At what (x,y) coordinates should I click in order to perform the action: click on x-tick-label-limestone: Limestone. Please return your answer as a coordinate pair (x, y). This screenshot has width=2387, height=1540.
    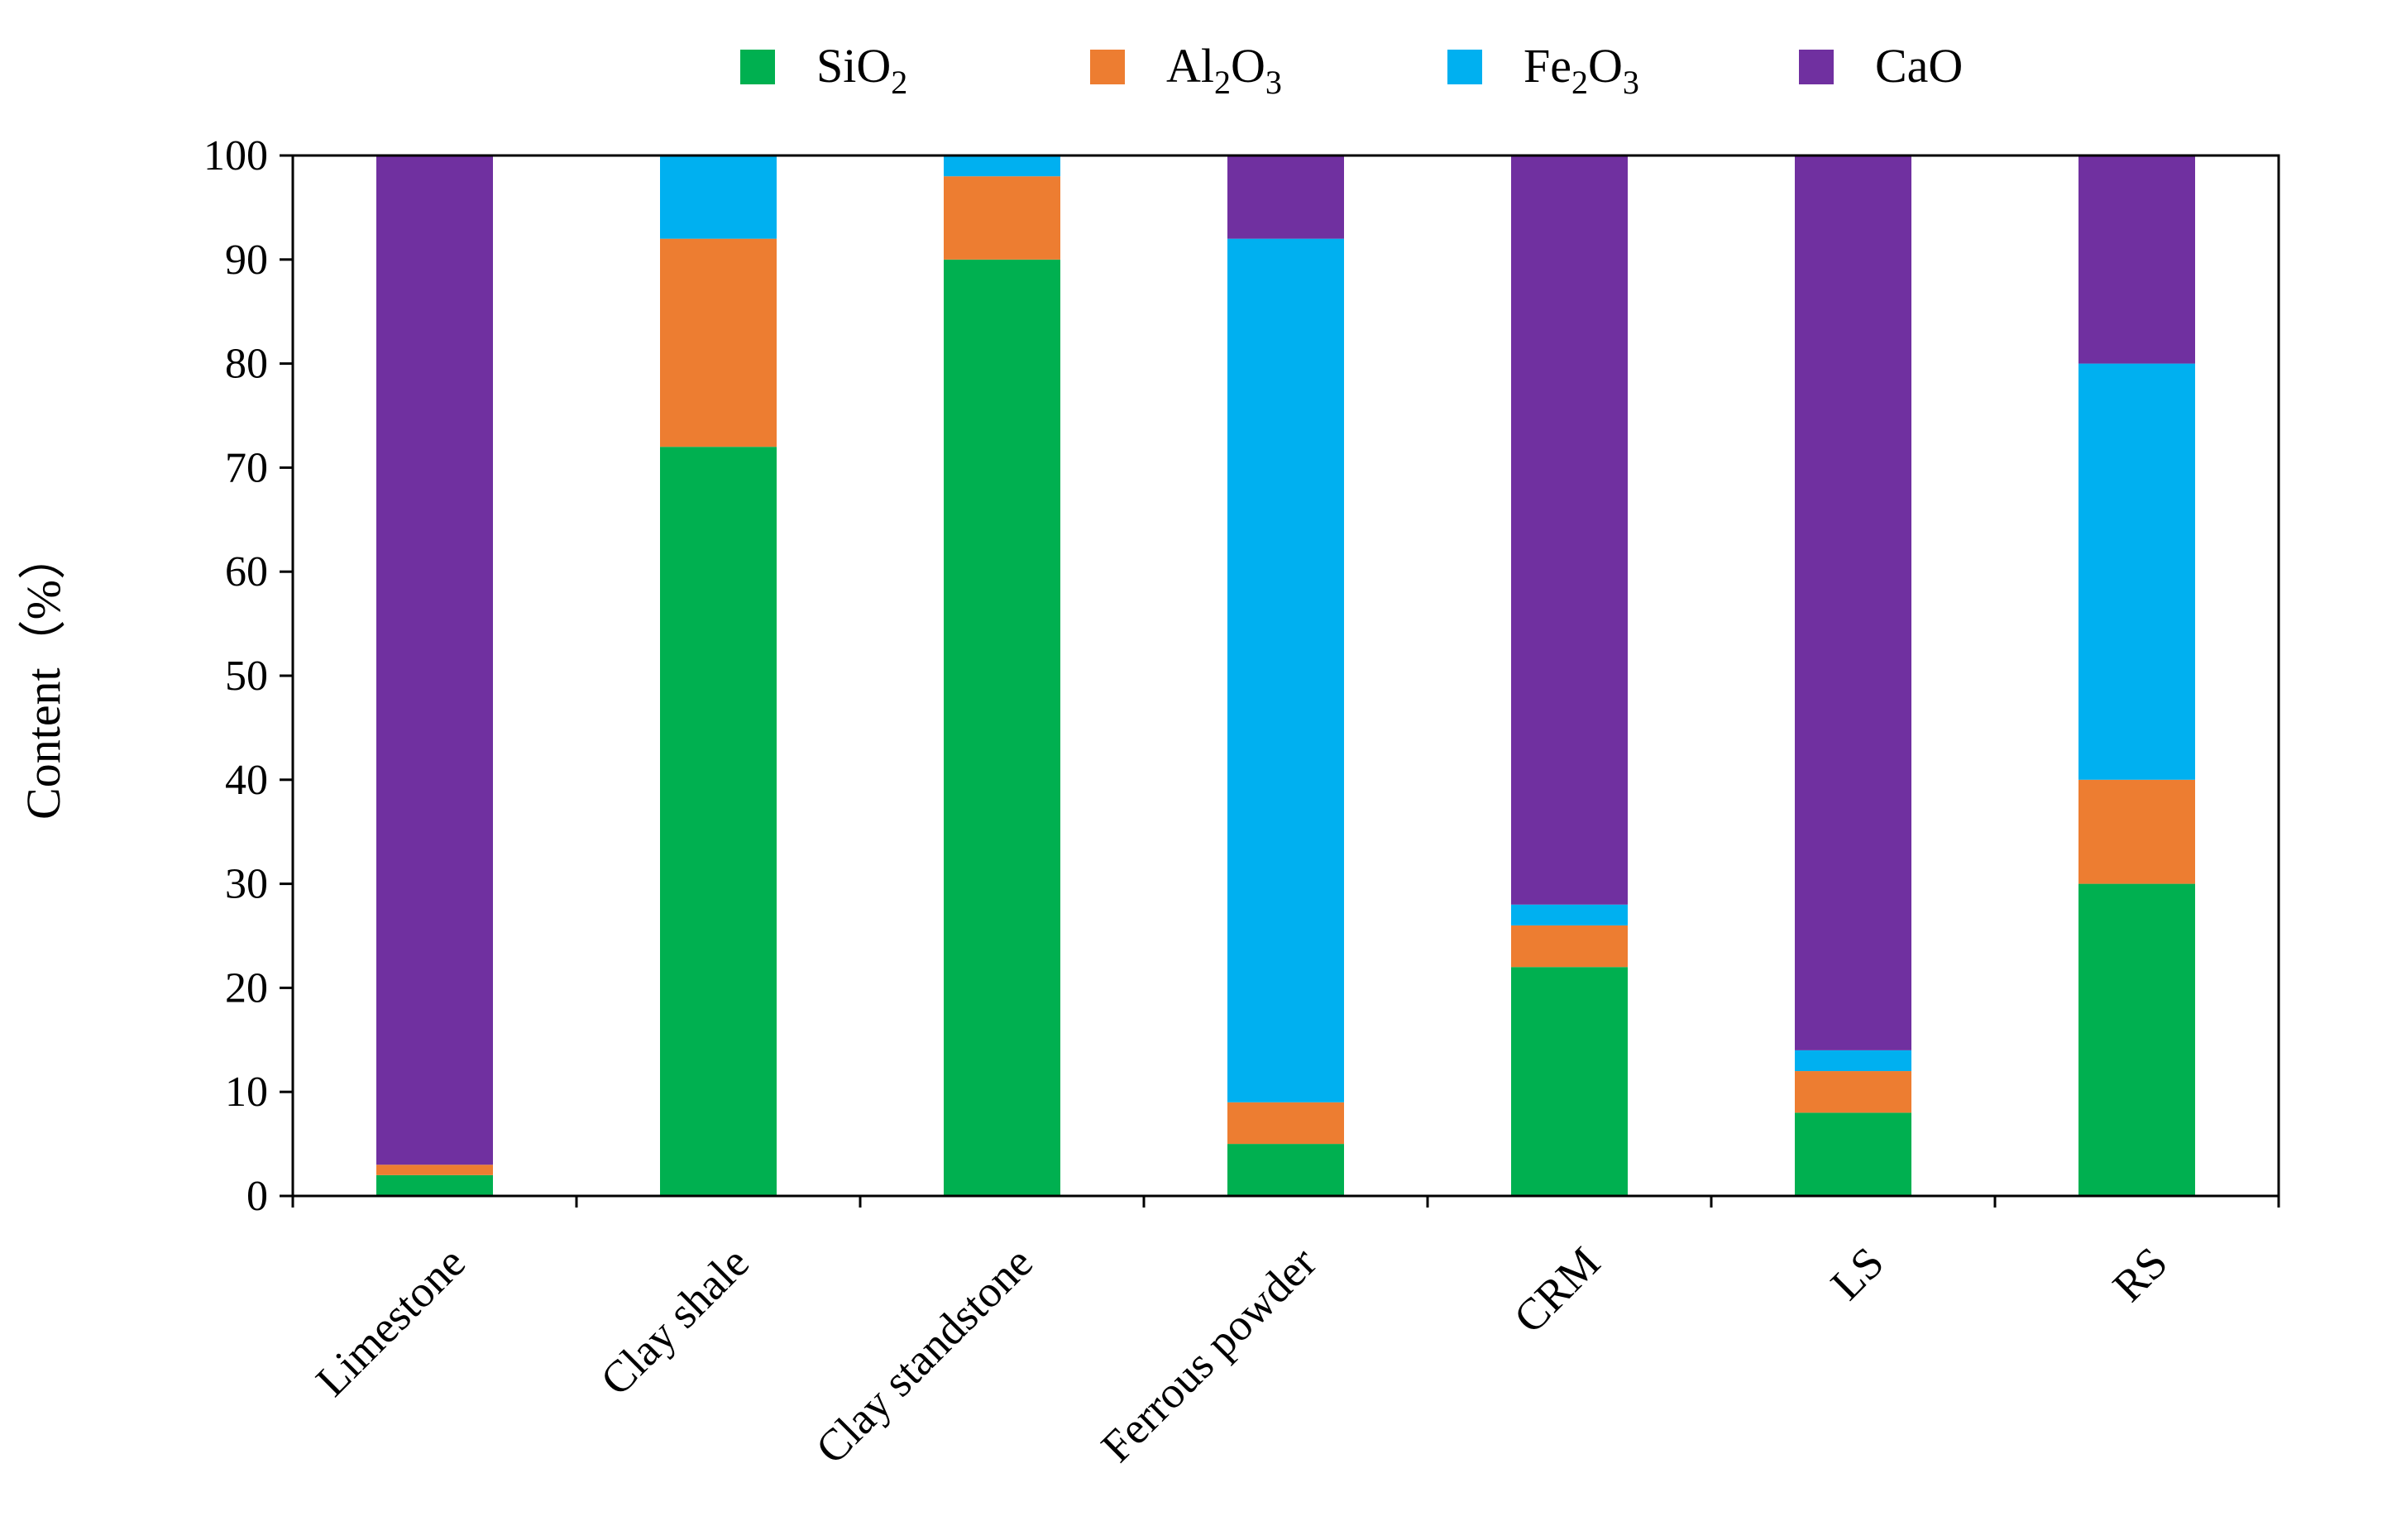
    Looking at the image, I should click on (390, 1321).